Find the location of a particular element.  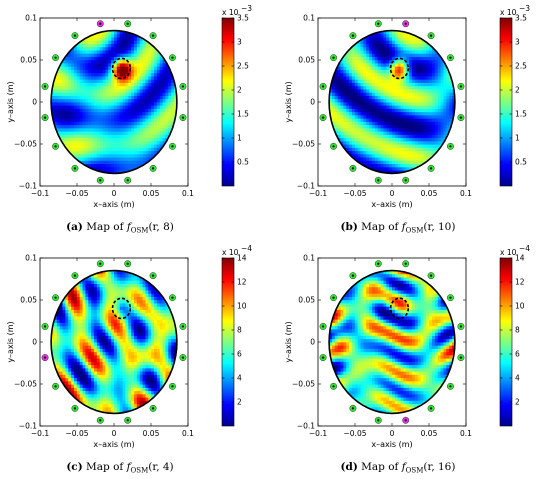

heatmap is located at coordinates (114, 342).